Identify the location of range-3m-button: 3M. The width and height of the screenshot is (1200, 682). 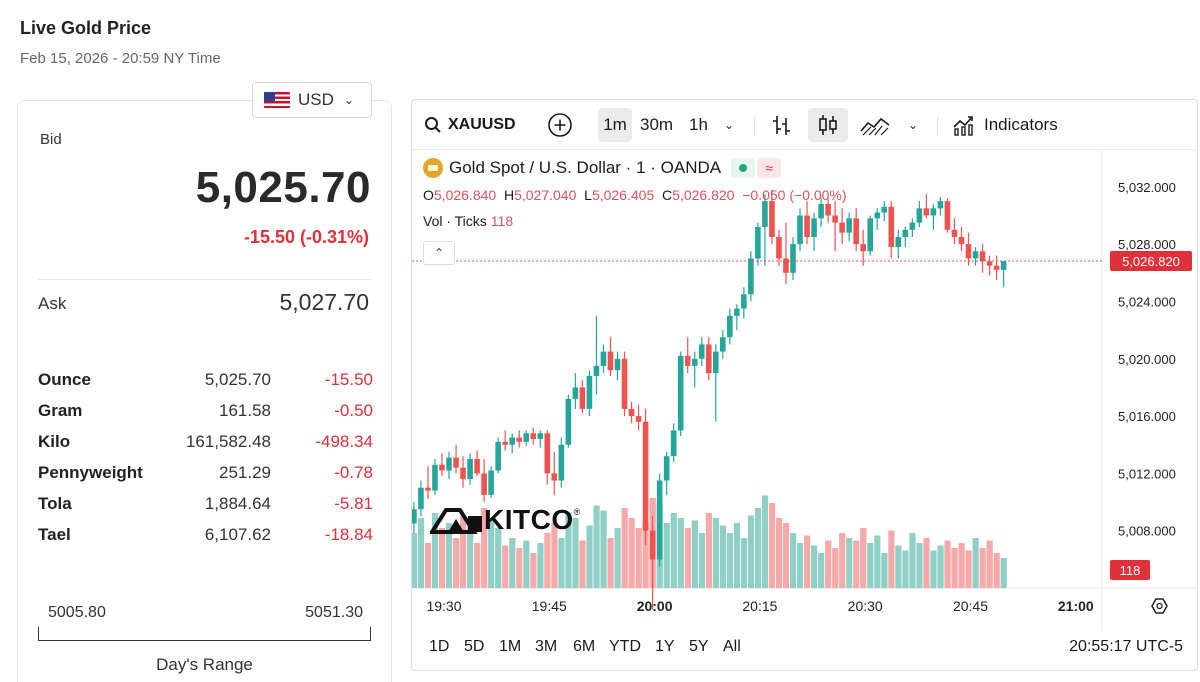
(546, 646).